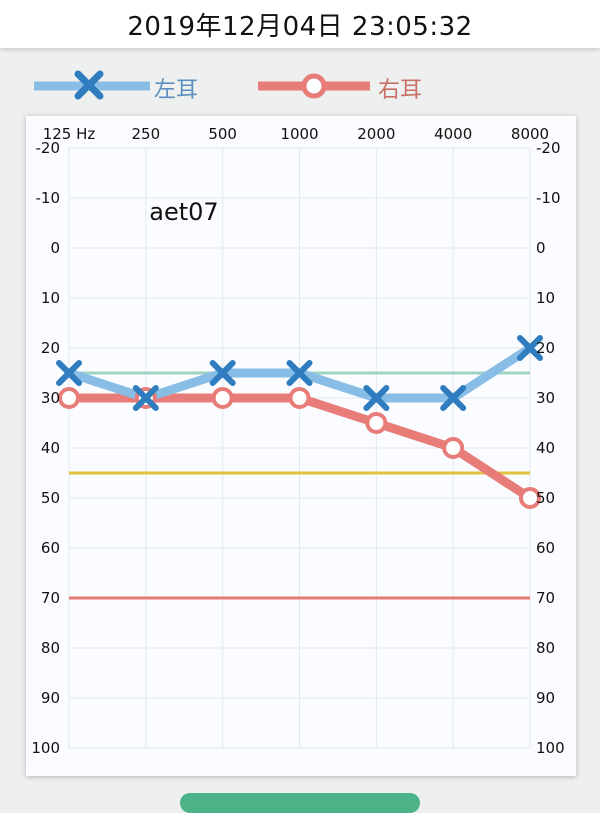 This screenshot has height=813, width=600. I want to click on y-tick-label-left: 20, so click(50, 348).